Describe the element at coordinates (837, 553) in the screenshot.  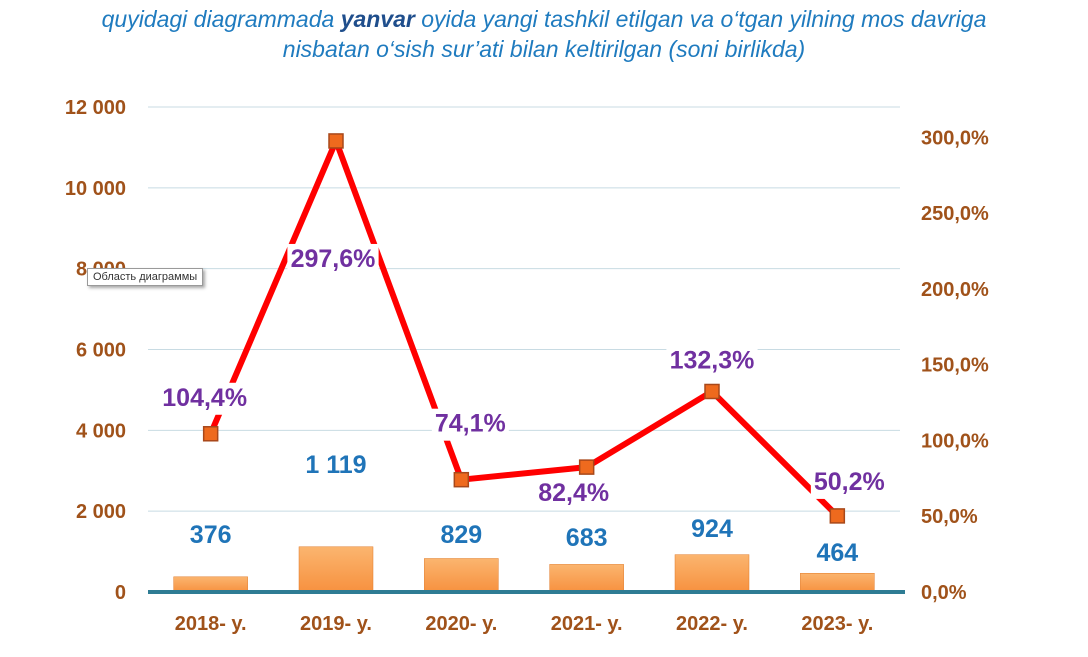
I see `bar-value-label: 464` at that location.